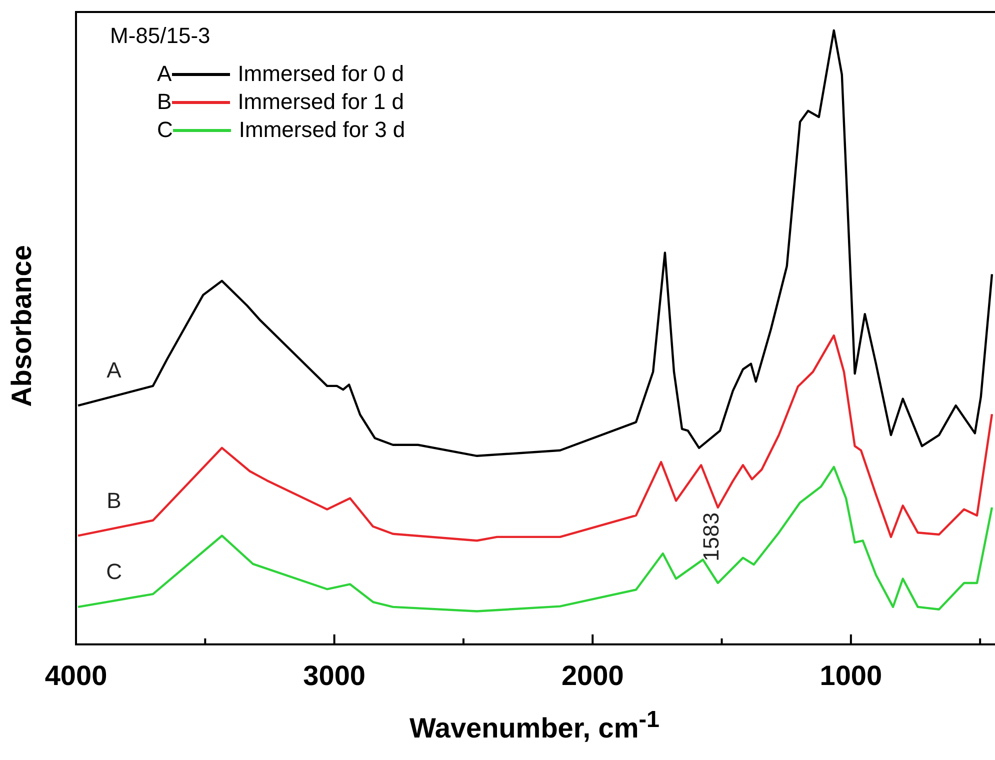 This screenshot has width=995, height=760. What do you see at coordinates (592, 675) in the screenshot?
I see `x-tick-label: 2000` at bounding box center [592, 675].